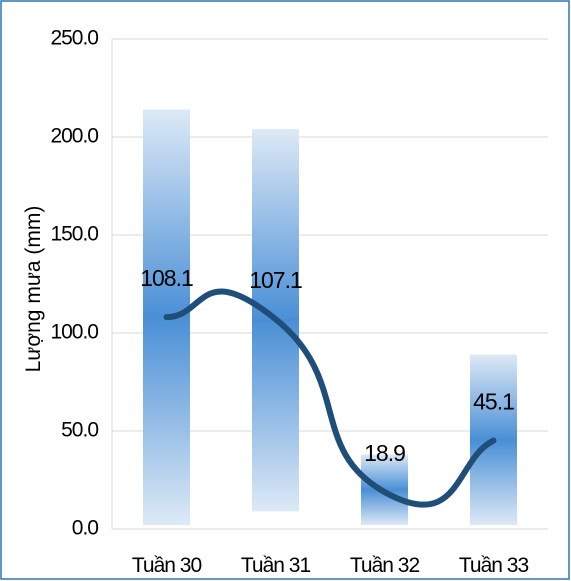 The height and width of the screenshot is (581, 571). Describe the element at coordinates (167, 565) in the screenshot. I see `x-tick-label: Tuần 30` at that location.